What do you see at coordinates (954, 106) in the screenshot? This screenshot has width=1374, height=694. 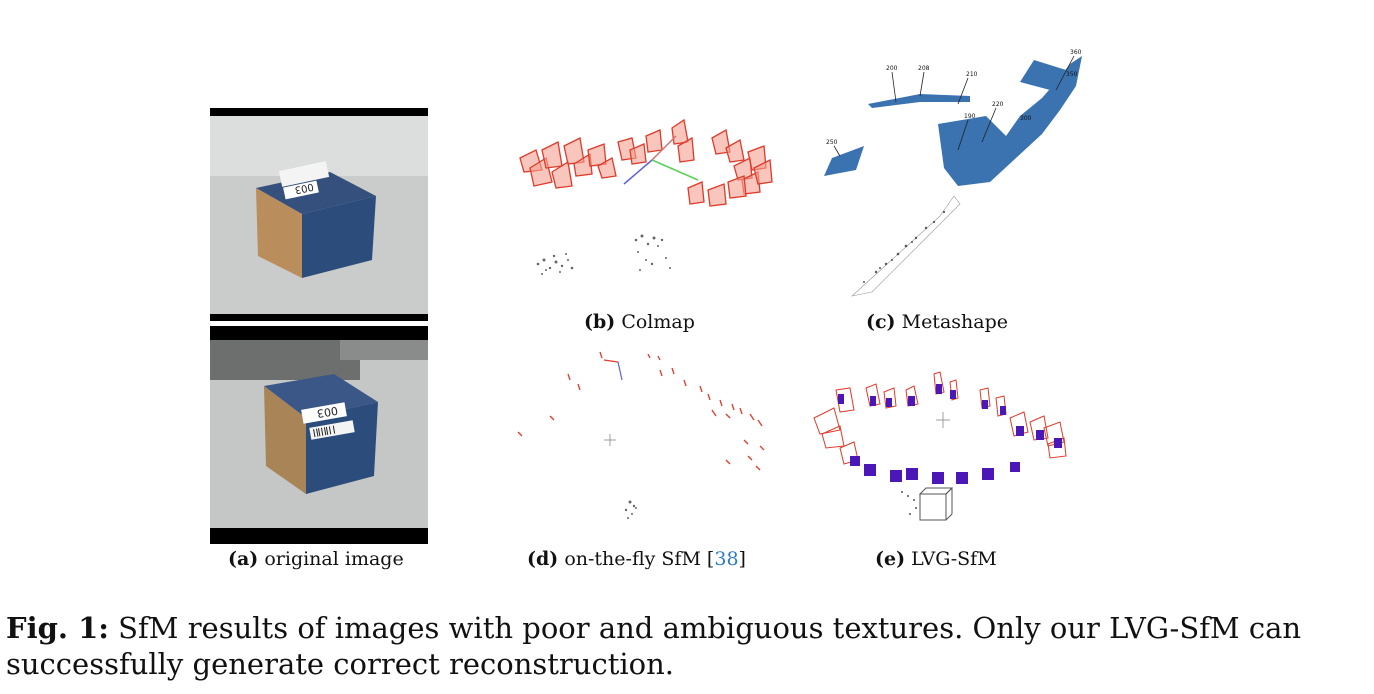 I see `label-leaders` at bounding box center [954, 106].